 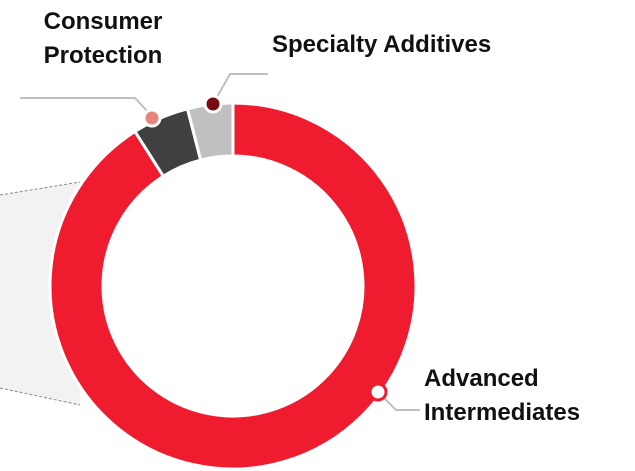 I want to click on segment-label: Specialty Additives, so click(x=382, y=44).